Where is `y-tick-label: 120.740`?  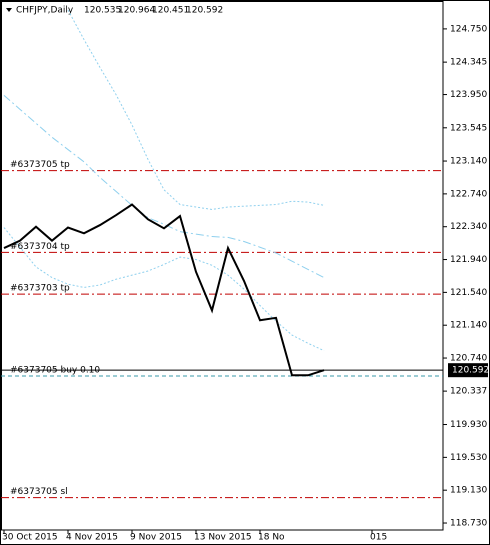
y-tick-label: 120.740 is located at coordinates (468, 359).